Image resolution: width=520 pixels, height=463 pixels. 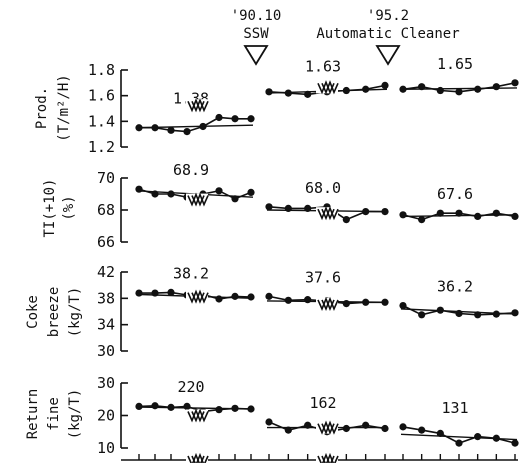 What do you see at coordinates (75, 414) in the screenshot?
I see `y-axis-label: (kg/T)` at bounding box center [75, 414].